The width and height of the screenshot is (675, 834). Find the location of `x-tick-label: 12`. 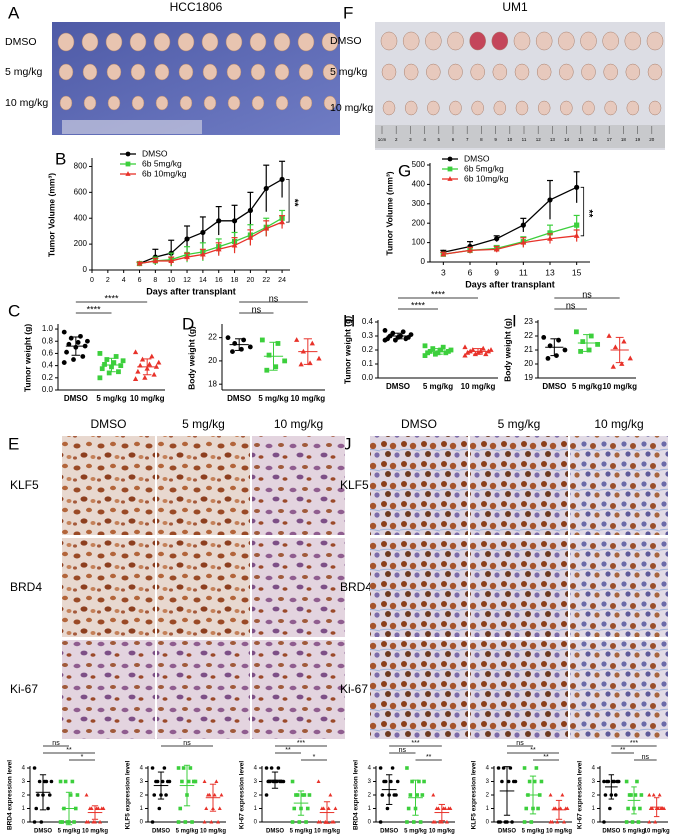

x-tick-label: 12 is located at coordinates (187, 280).